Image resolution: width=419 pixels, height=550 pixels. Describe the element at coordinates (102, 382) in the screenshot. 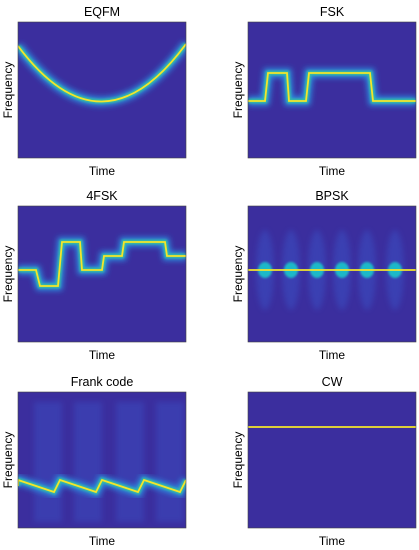

I see `panel-title: Frank code` at that location.